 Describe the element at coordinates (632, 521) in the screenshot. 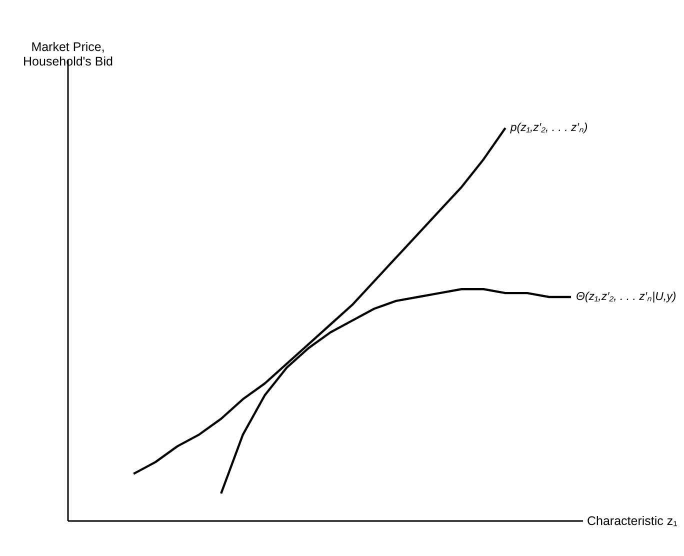

I see `x-axis-title: Characteristic z₁` at that location.